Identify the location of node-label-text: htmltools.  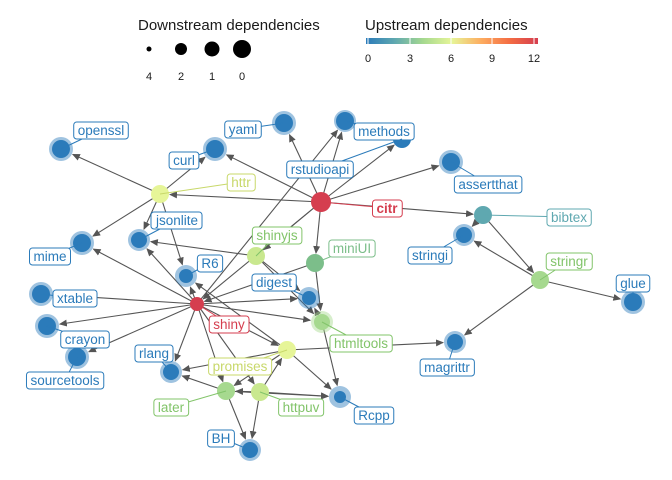
(361, 343).